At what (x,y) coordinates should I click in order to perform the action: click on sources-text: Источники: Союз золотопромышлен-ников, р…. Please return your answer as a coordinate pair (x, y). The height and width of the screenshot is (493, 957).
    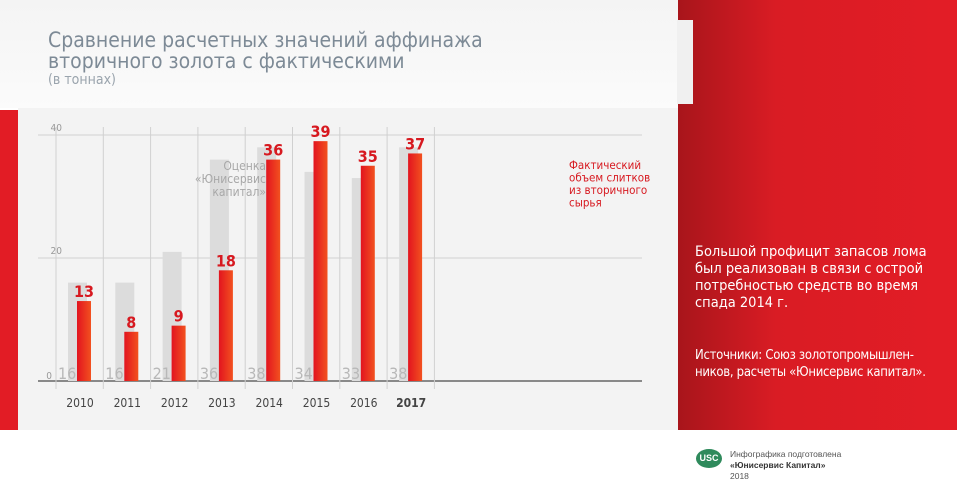
    Looking at the image, I should click on (810, 364).